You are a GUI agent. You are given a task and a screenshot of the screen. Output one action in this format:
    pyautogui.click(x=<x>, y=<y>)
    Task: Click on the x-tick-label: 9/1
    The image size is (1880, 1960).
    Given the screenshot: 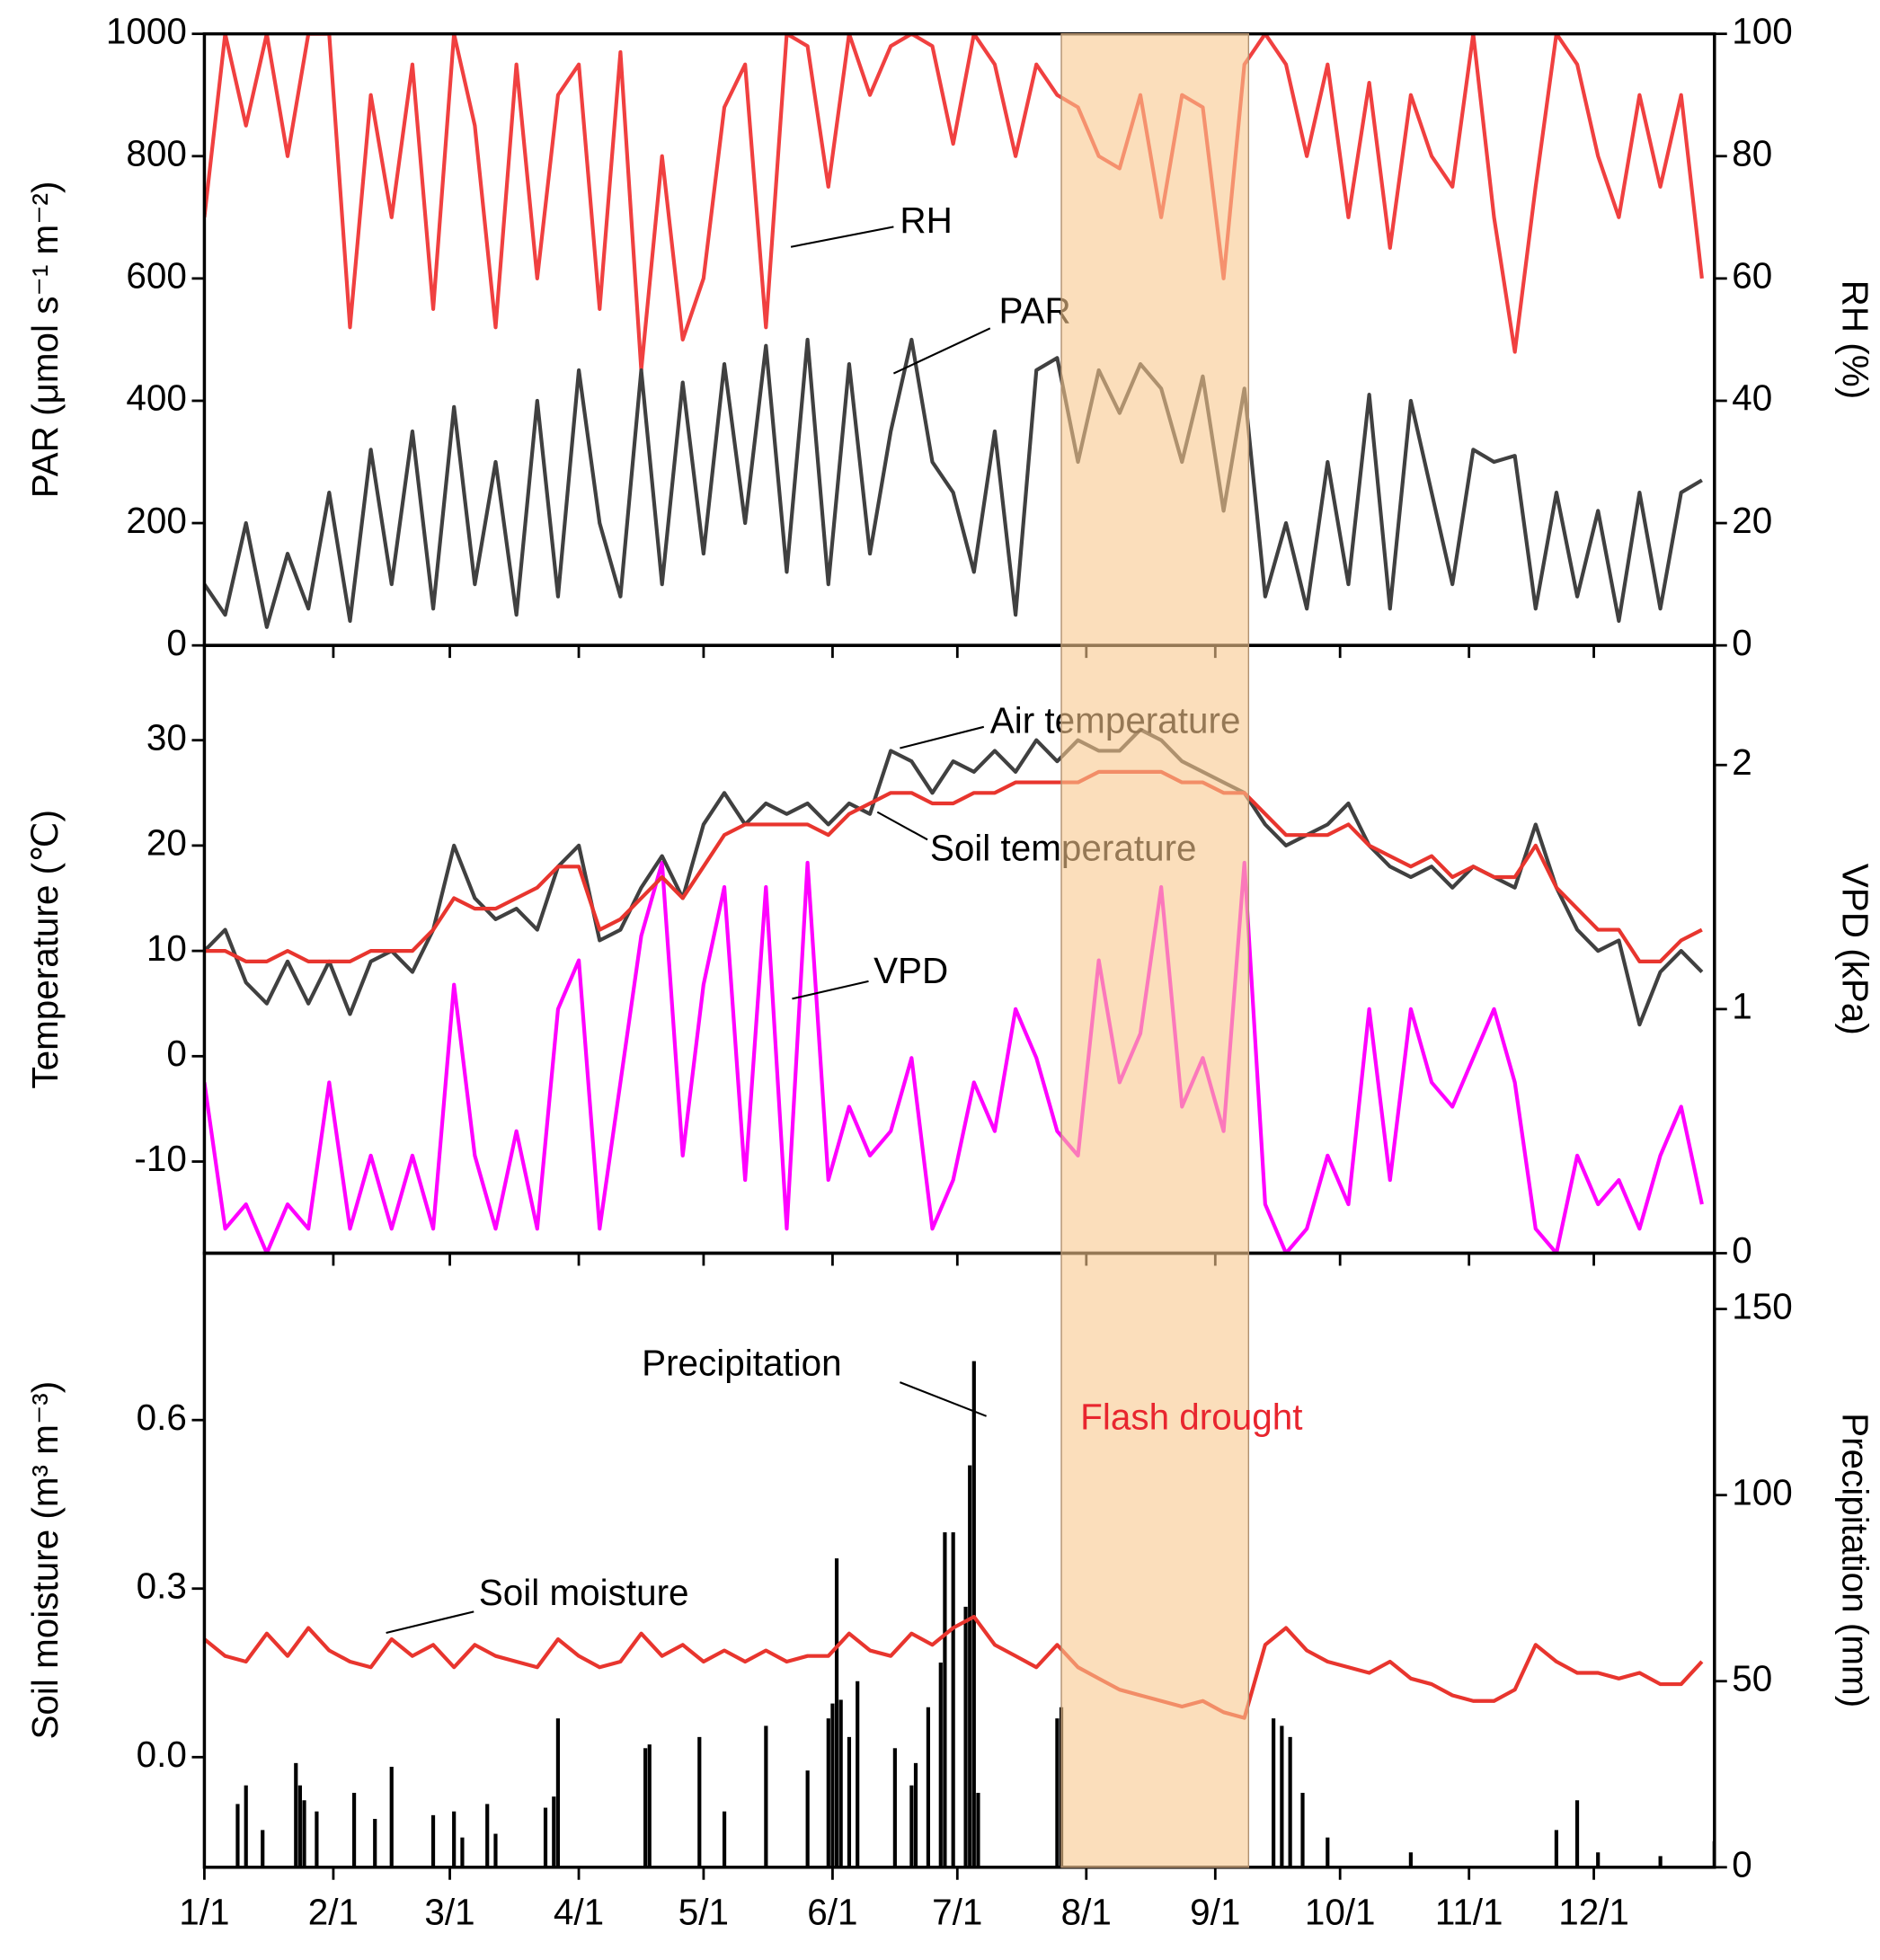 What is the action you would take?
    pyautogui.click(x=1215, y=1911)
    